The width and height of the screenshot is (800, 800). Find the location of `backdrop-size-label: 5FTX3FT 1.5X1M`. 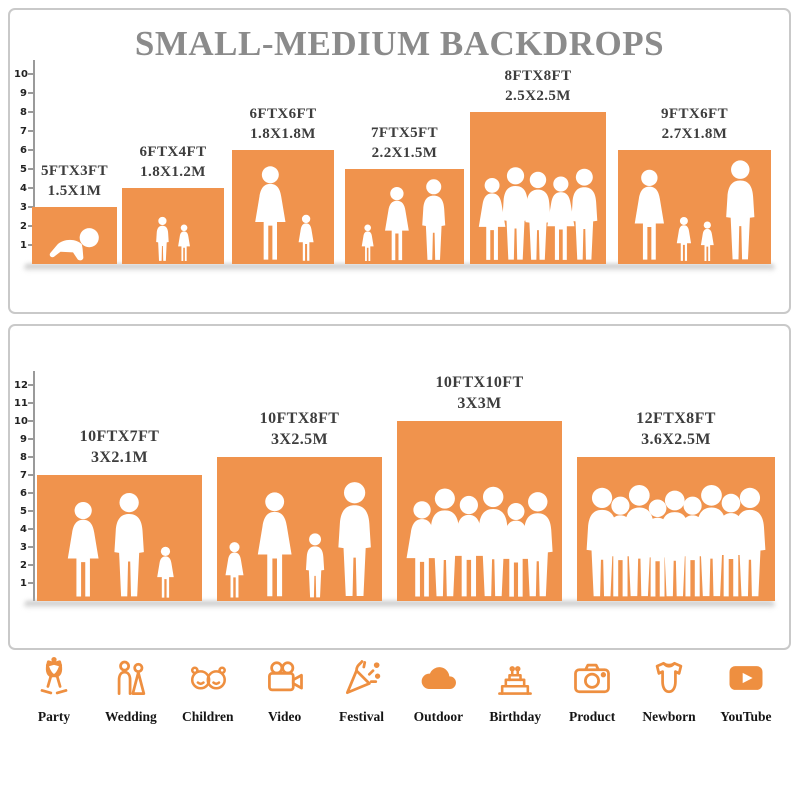

backdrop-size-label: 5FTX3FT 1.5X1M is located at coordinates (74, 181).